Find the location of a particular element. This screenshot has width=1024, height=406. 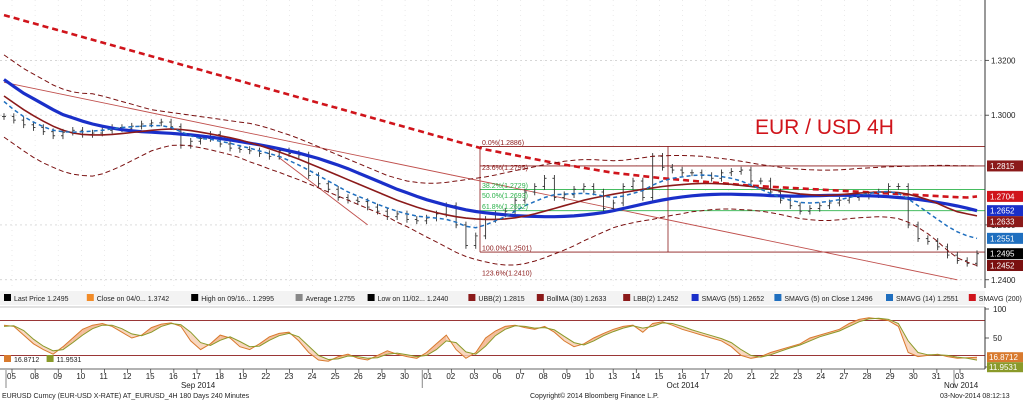

fibo-label-6: 123.6%(1.2410) is located at coordinates (507, 274).